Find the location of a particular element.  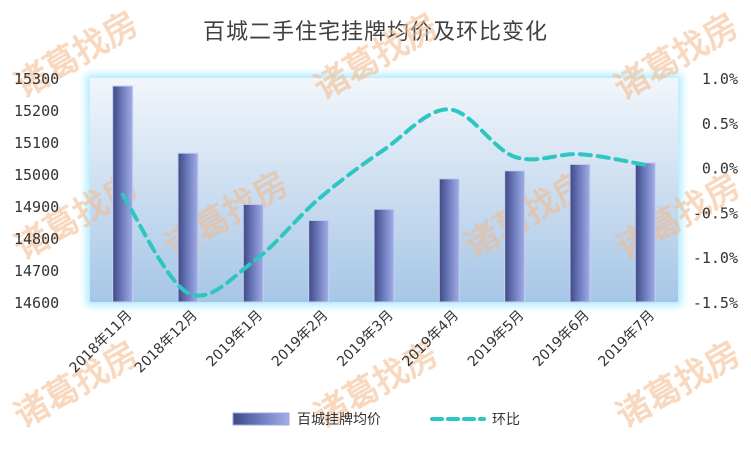

x-tick-label: 2019年7月 is located at coordinates (627, 339).